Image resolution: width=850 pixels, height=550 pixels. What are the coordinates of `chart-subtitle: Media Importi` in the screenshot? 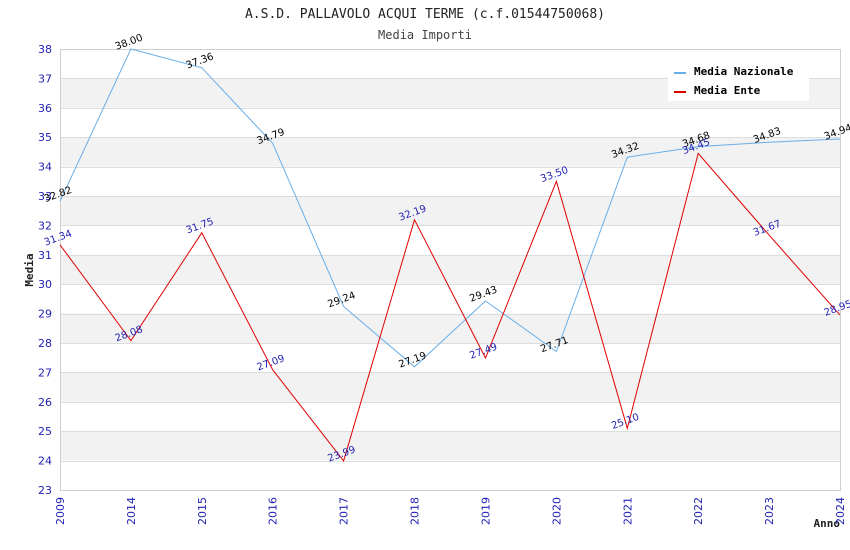 It's located at (425, 35).